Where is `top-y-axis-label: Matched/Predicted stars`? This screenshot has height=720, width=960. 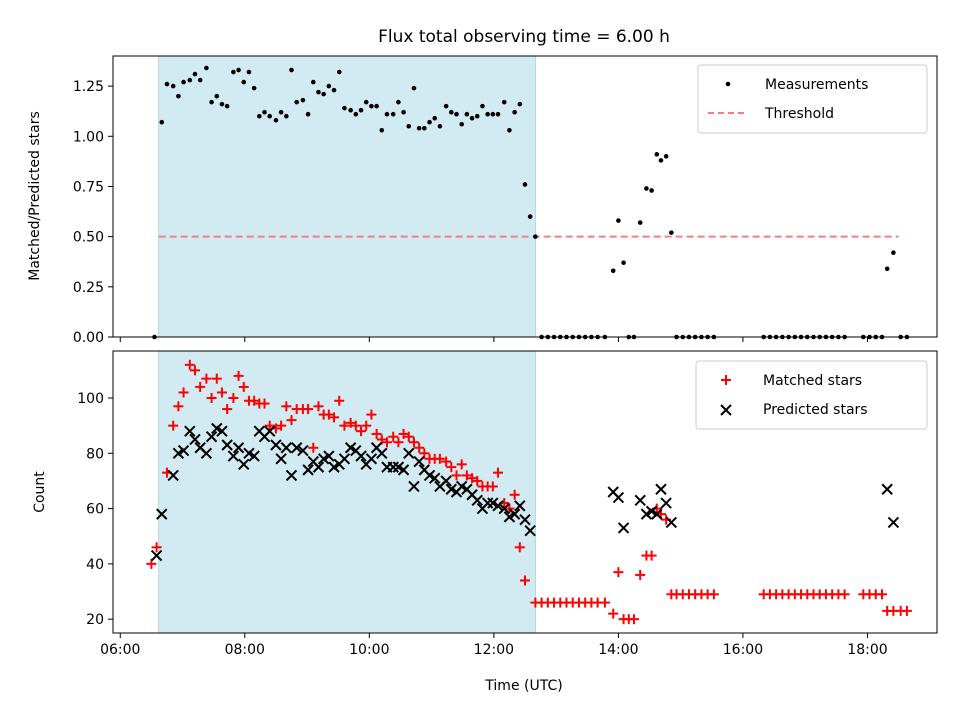 top-y-axis-label: Matched/Predicted stars is located at coordinates (35, 196).